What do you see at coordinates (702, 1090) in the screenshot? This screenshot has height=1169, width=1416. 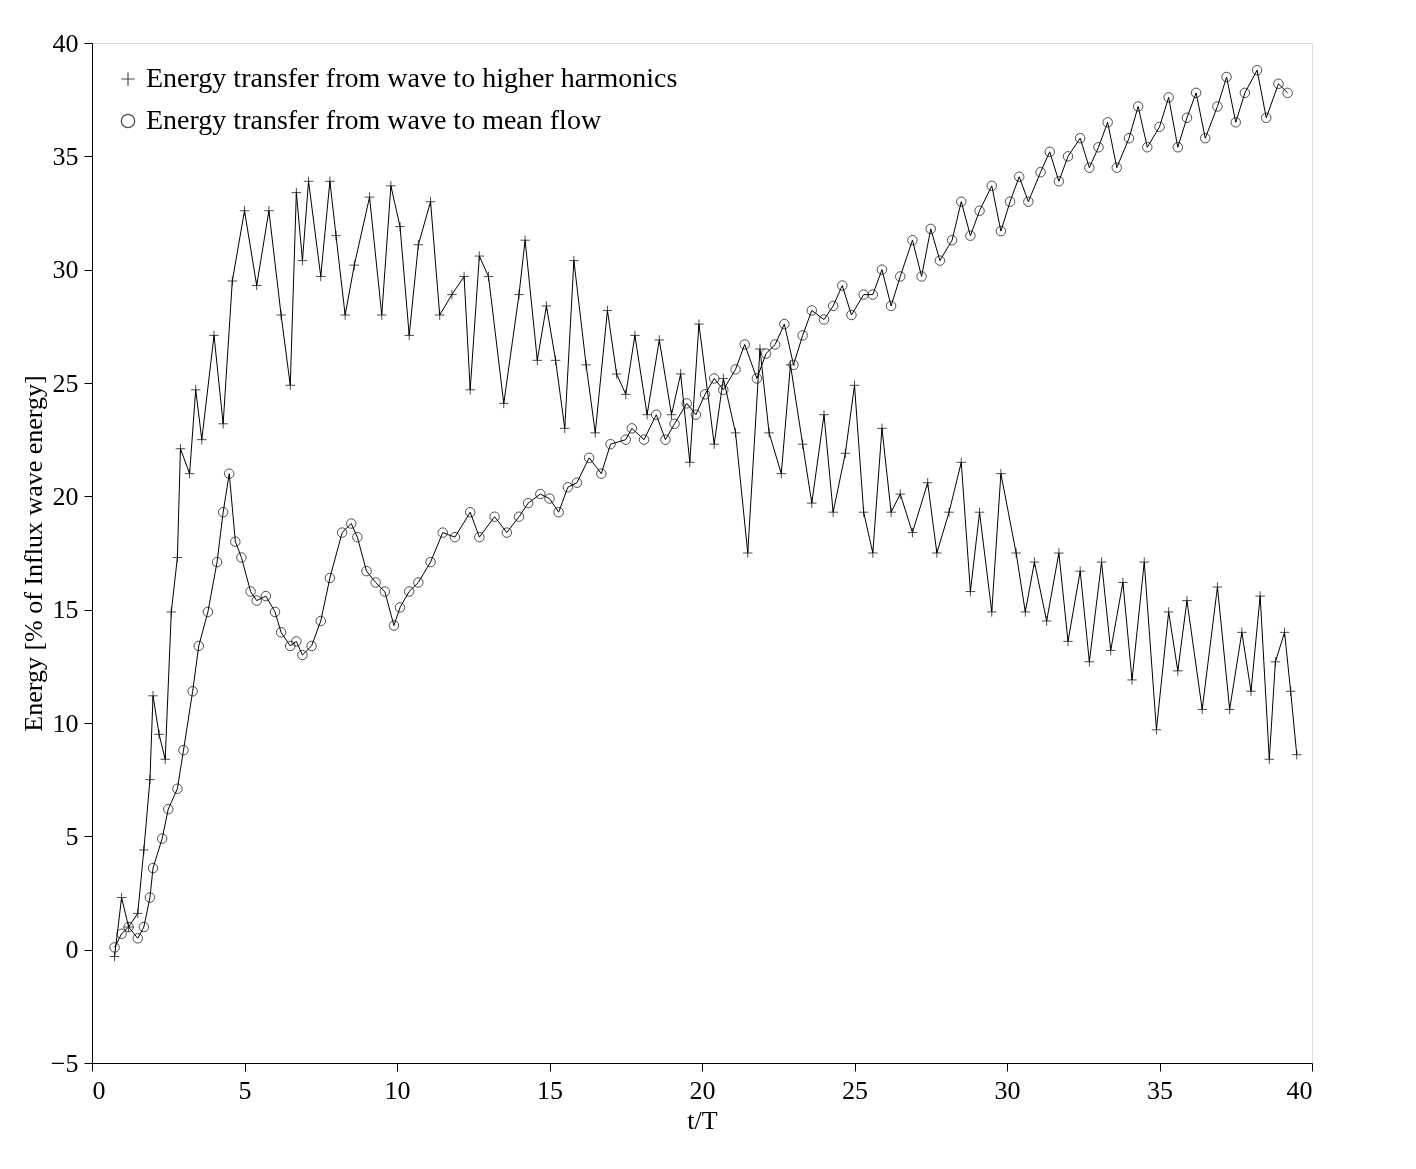 I see `x-tick-label: 20` at bounding box center [702, 1090].